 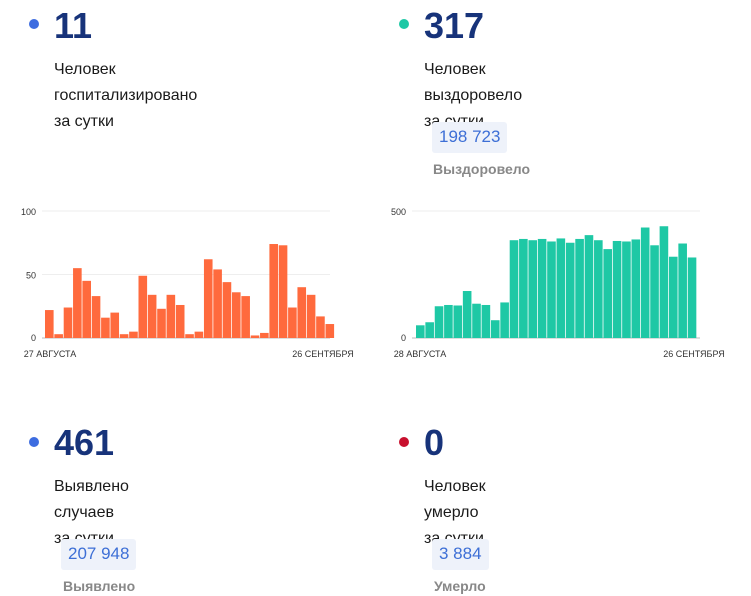 I want to click on chart2-ytick-label: 500, so click(x=398, y=212).